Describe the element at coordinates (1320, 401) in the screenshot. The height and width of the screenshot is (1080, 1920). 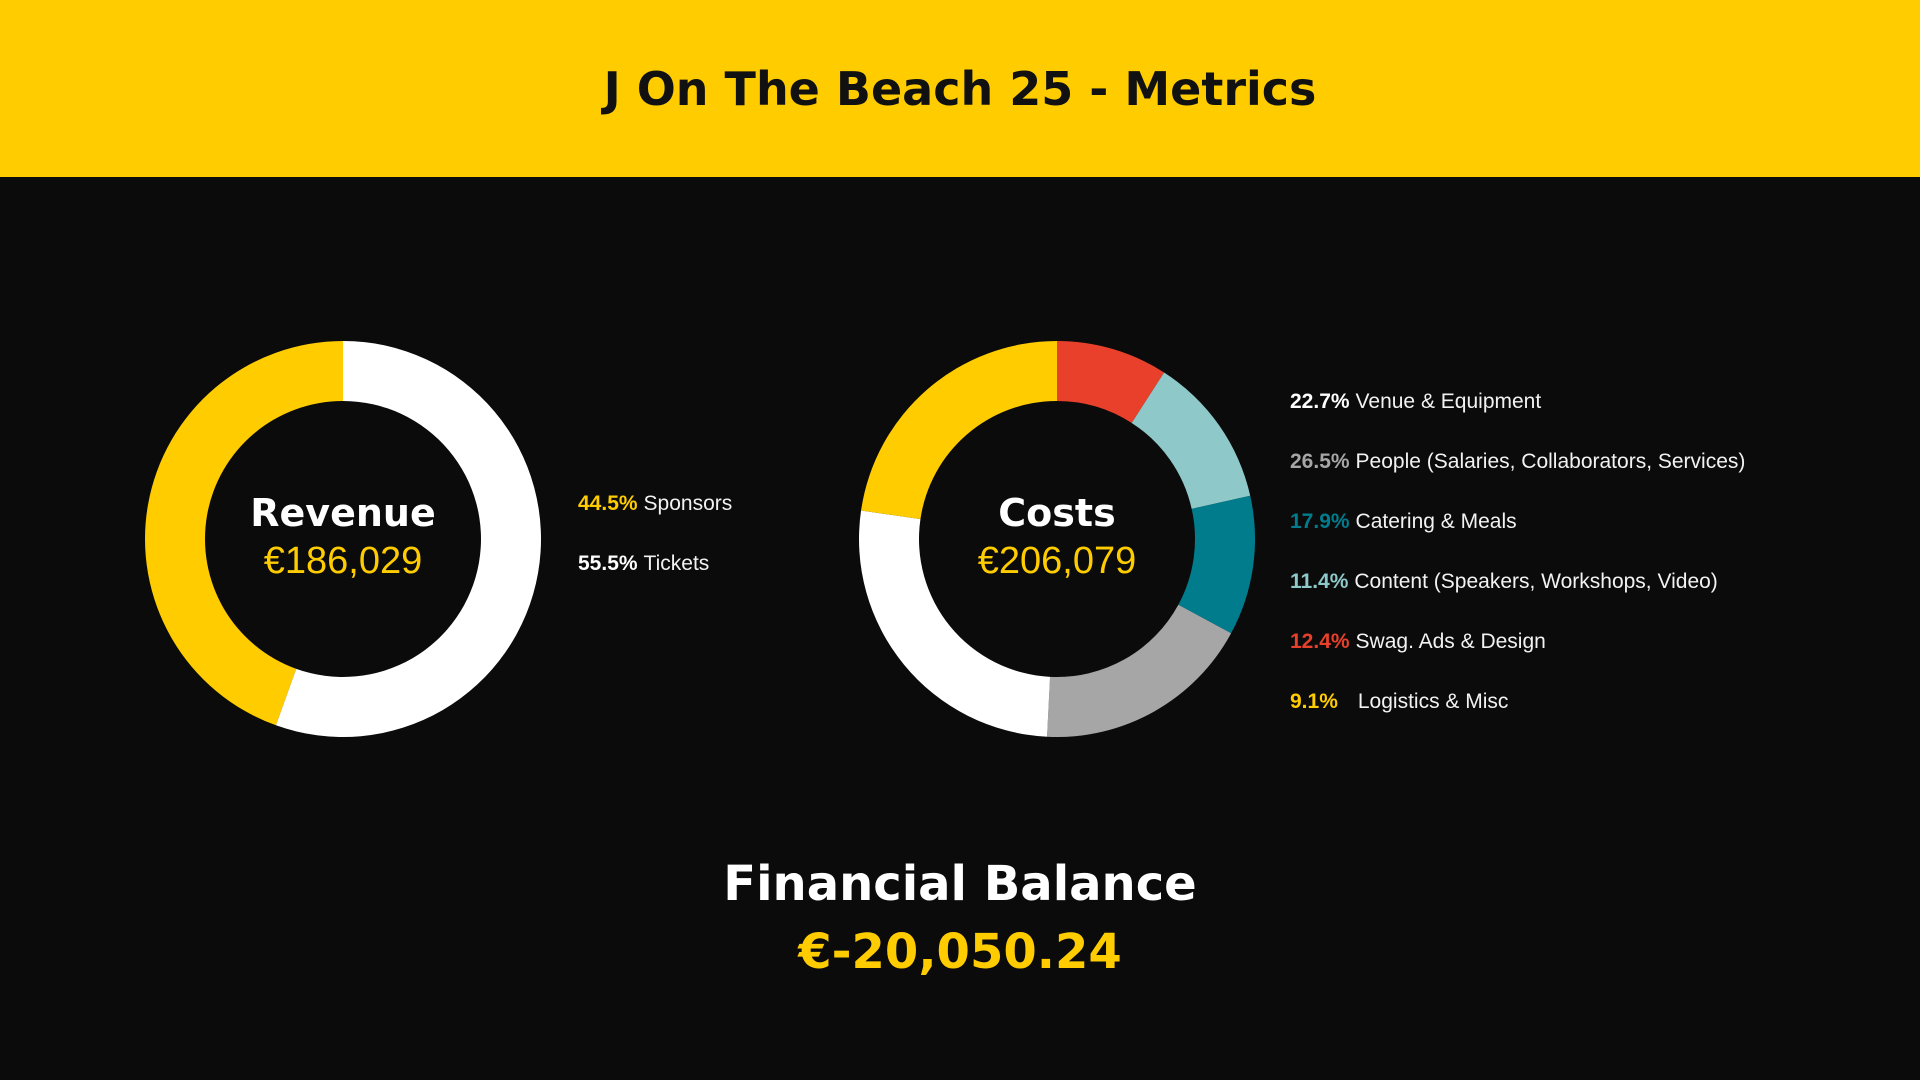
I see `legend-pct: 22.7%` at that location.